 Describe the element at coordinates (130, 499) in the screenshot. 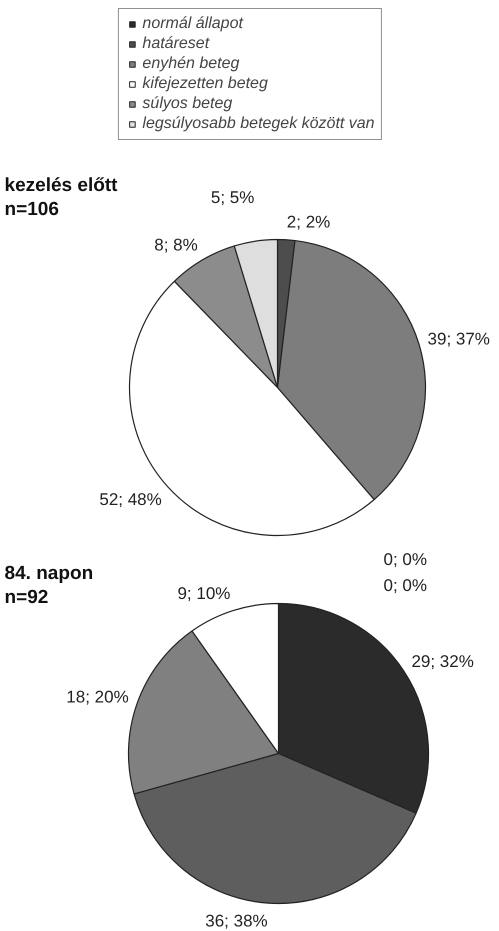

I see `data-label: 52; 48%` at that location.